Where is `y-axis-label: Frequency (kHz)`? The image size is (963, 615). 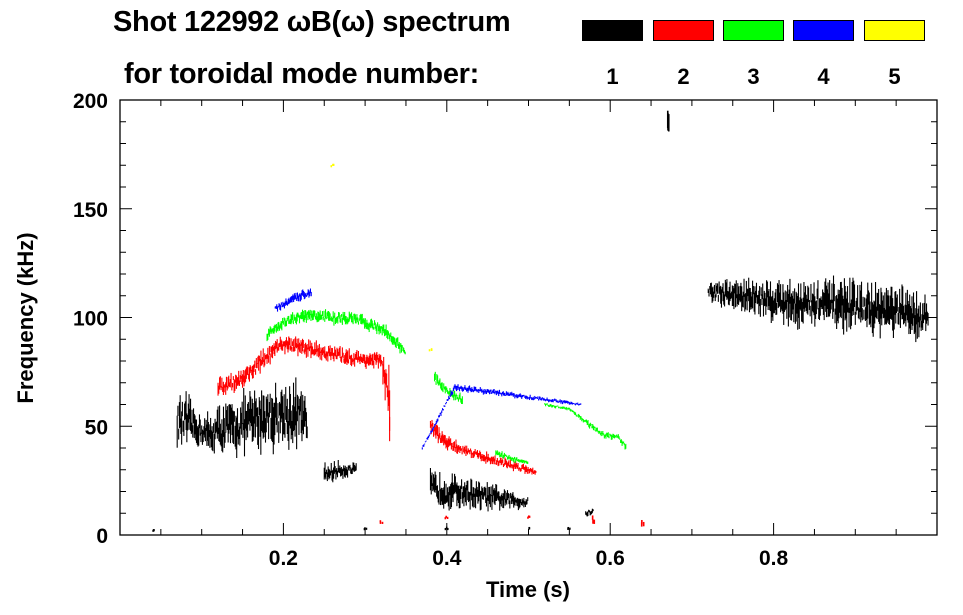 y-axis-label: Frequency (kHz) is located at coordinates (25, 317).